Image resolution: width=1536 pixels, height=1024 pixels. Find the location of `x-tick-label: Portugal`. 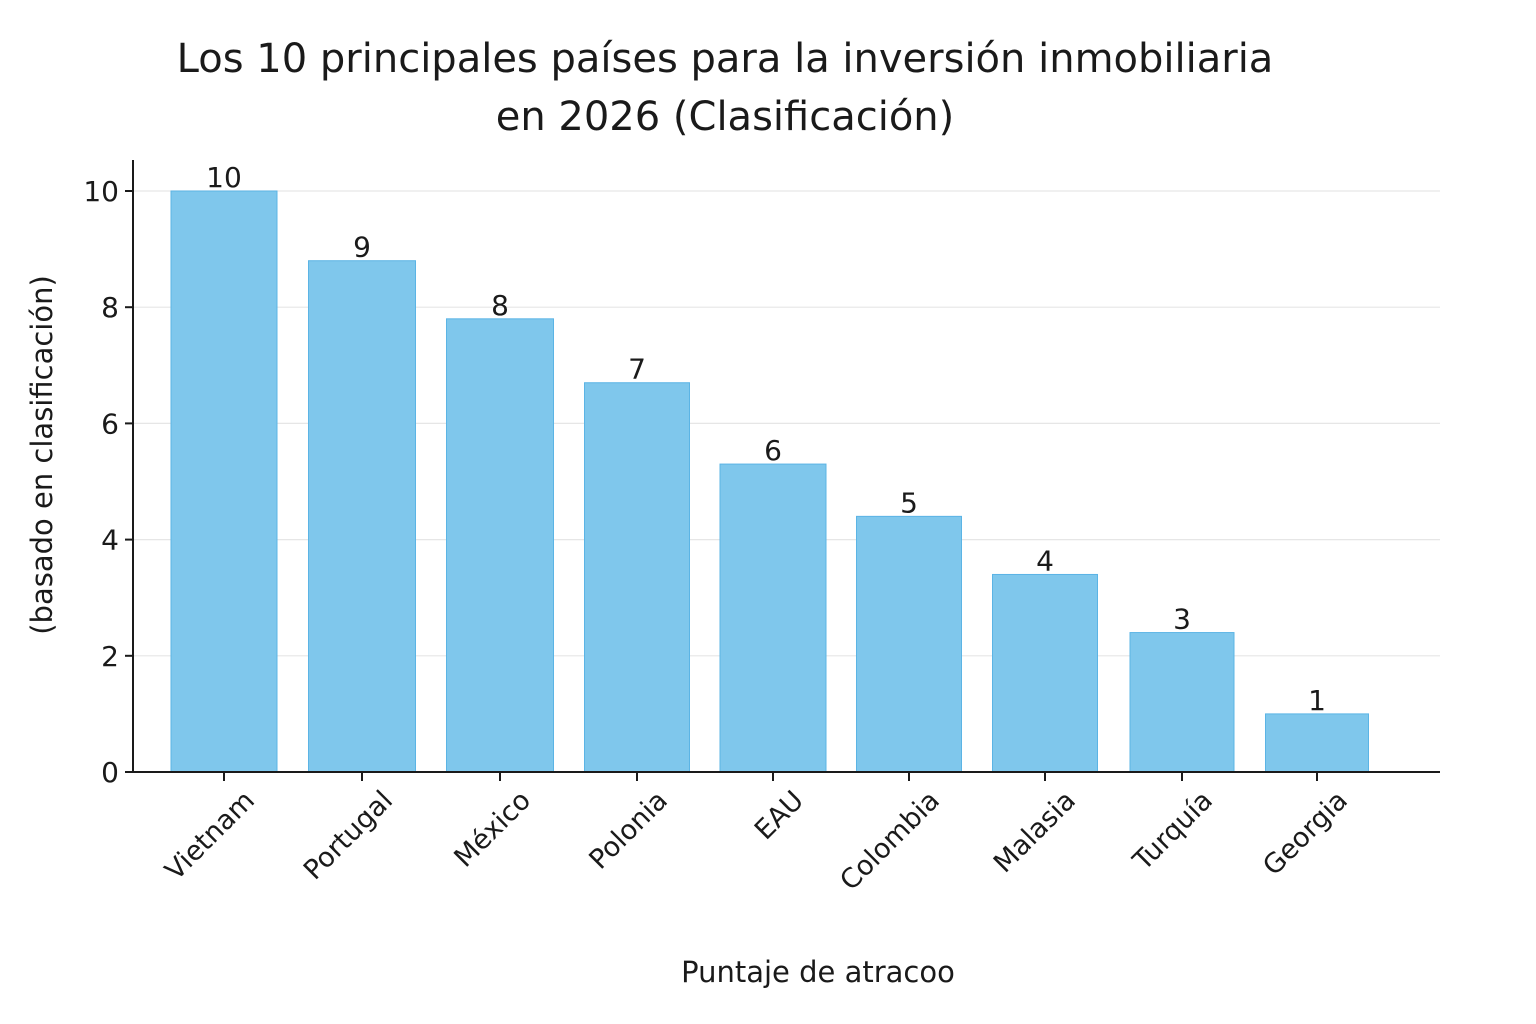

x-tick-label: Portugal is located at coordinates (348, 835).